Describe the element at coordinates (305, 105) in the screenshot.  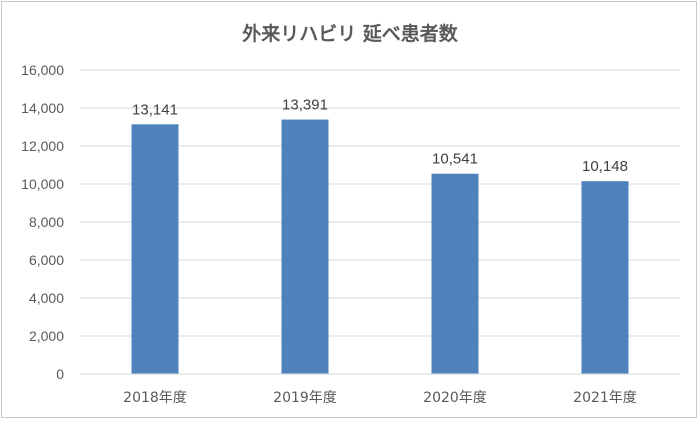
I see `data-label: 13,391` at that location.